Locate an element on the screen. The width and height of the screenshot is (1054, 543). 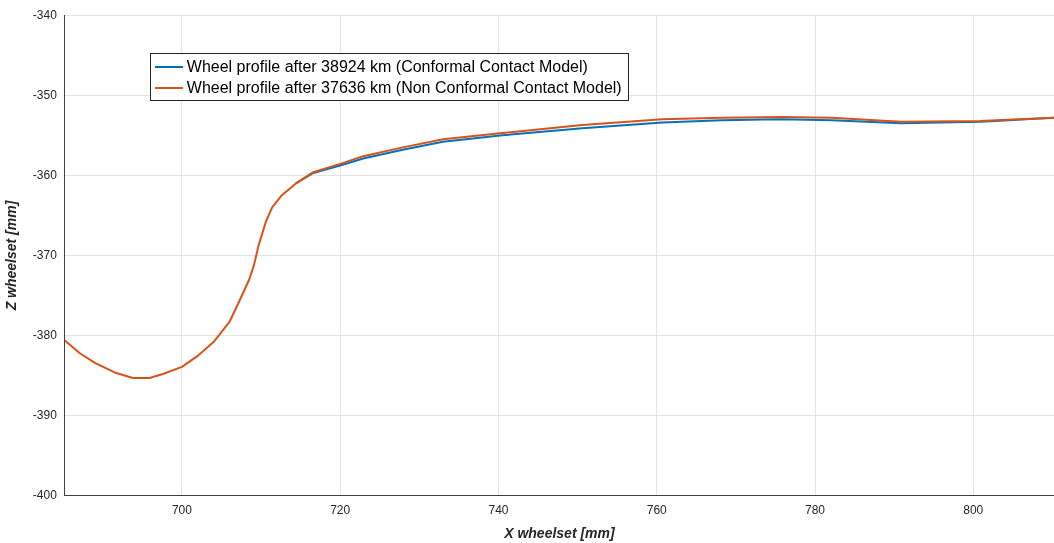
legend-label: Wheel profile after 37636 km (Non Conformal Contact Model) is located at coordinates (404, 88).